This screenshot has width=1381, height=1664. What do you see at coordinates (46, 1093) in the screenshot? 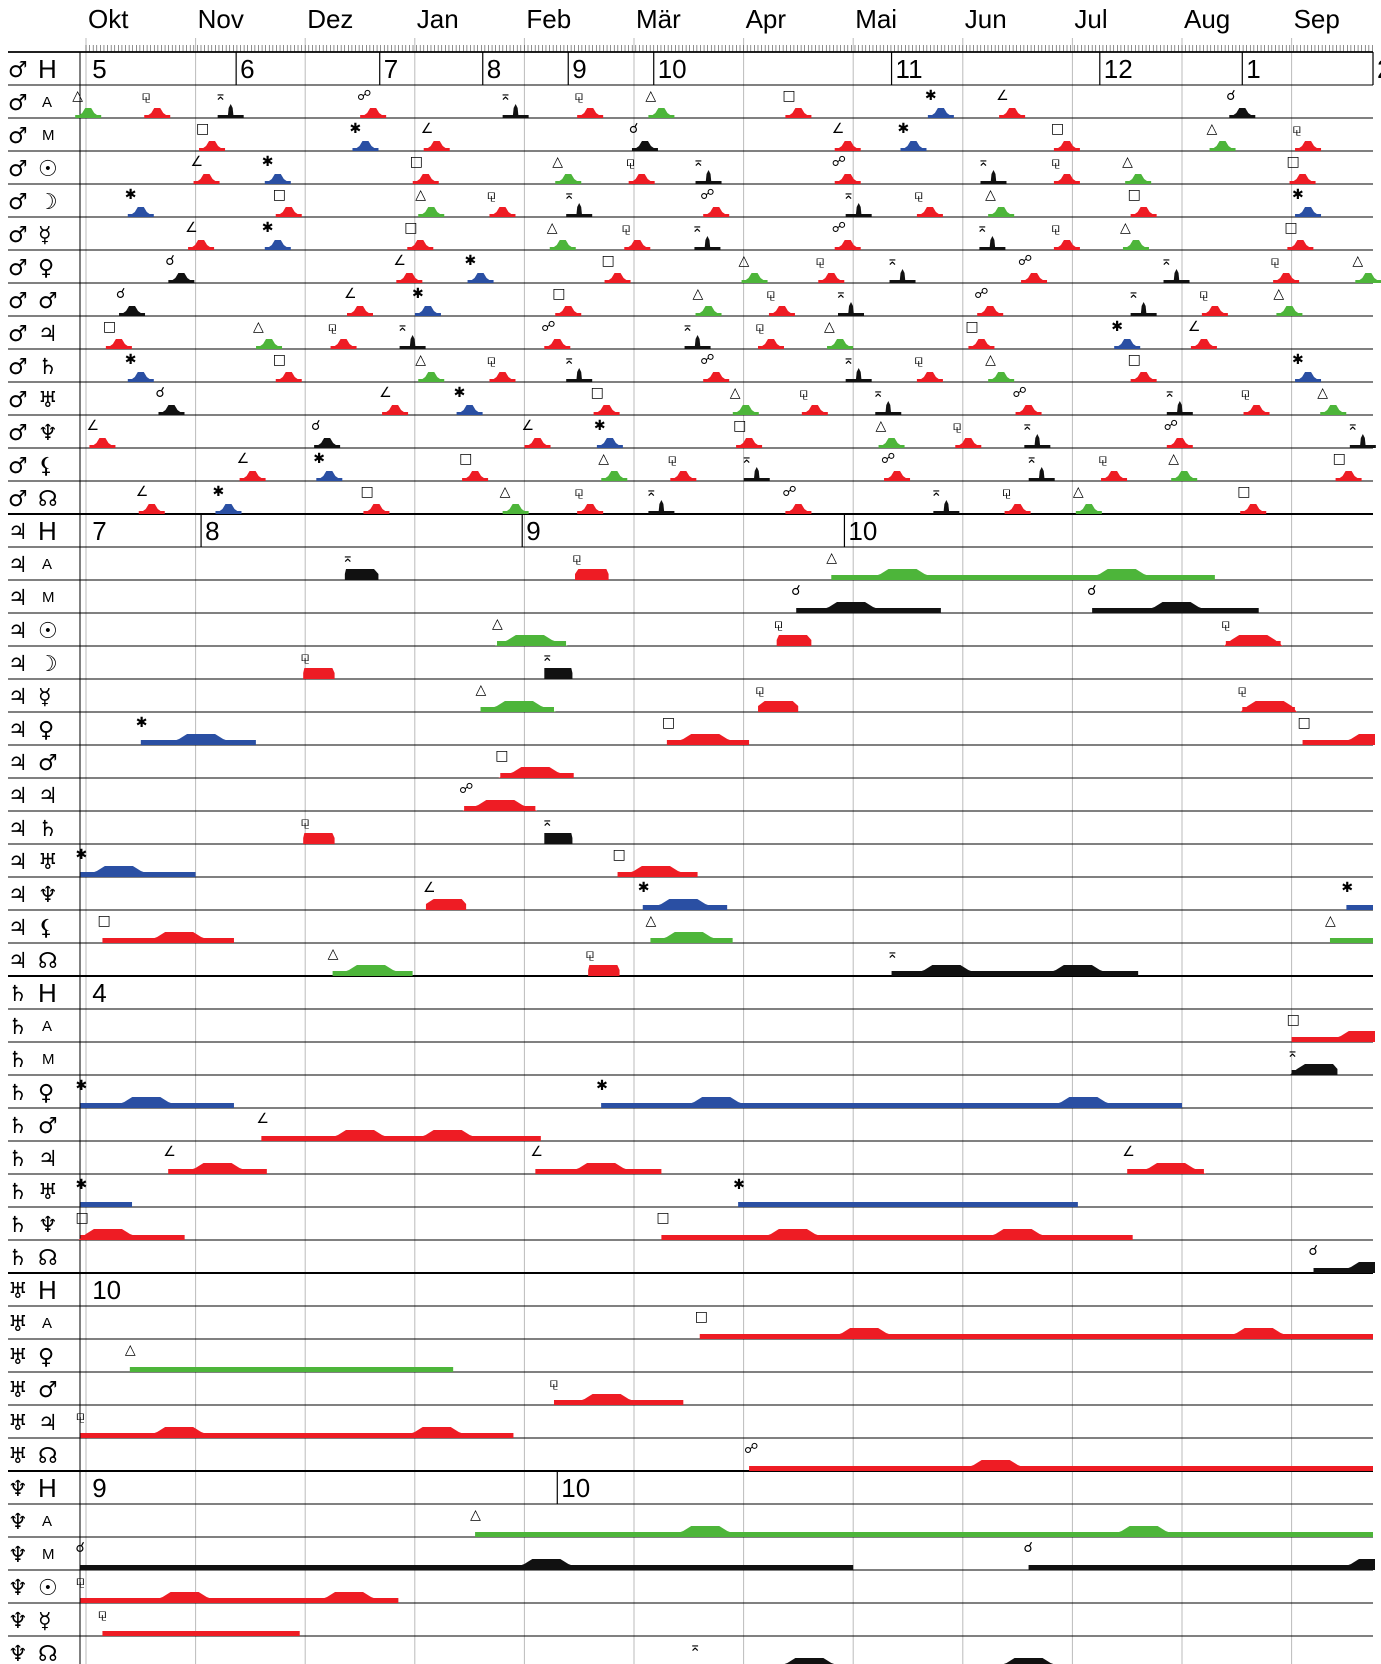
I see `row-target-symbol: ♀` at bounding box center [46, 1093].